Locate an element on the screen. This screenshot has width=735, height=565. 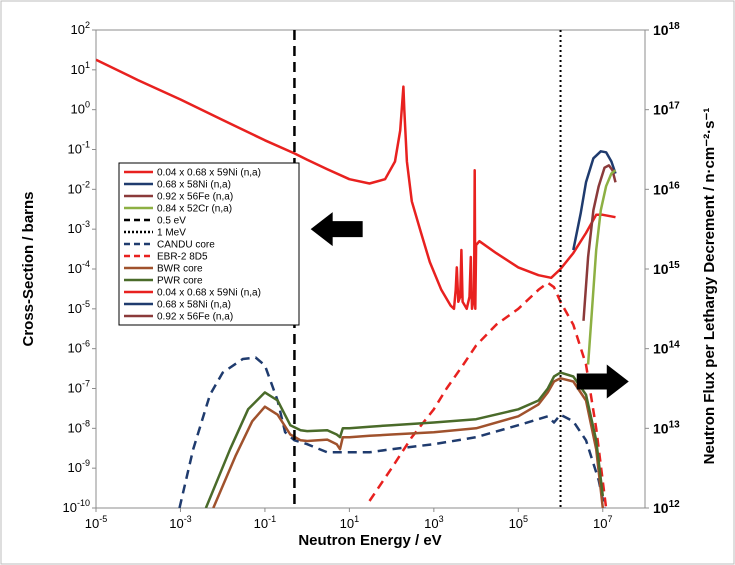
x-tick-label: 10¹ is located at coordinates (349, 522).